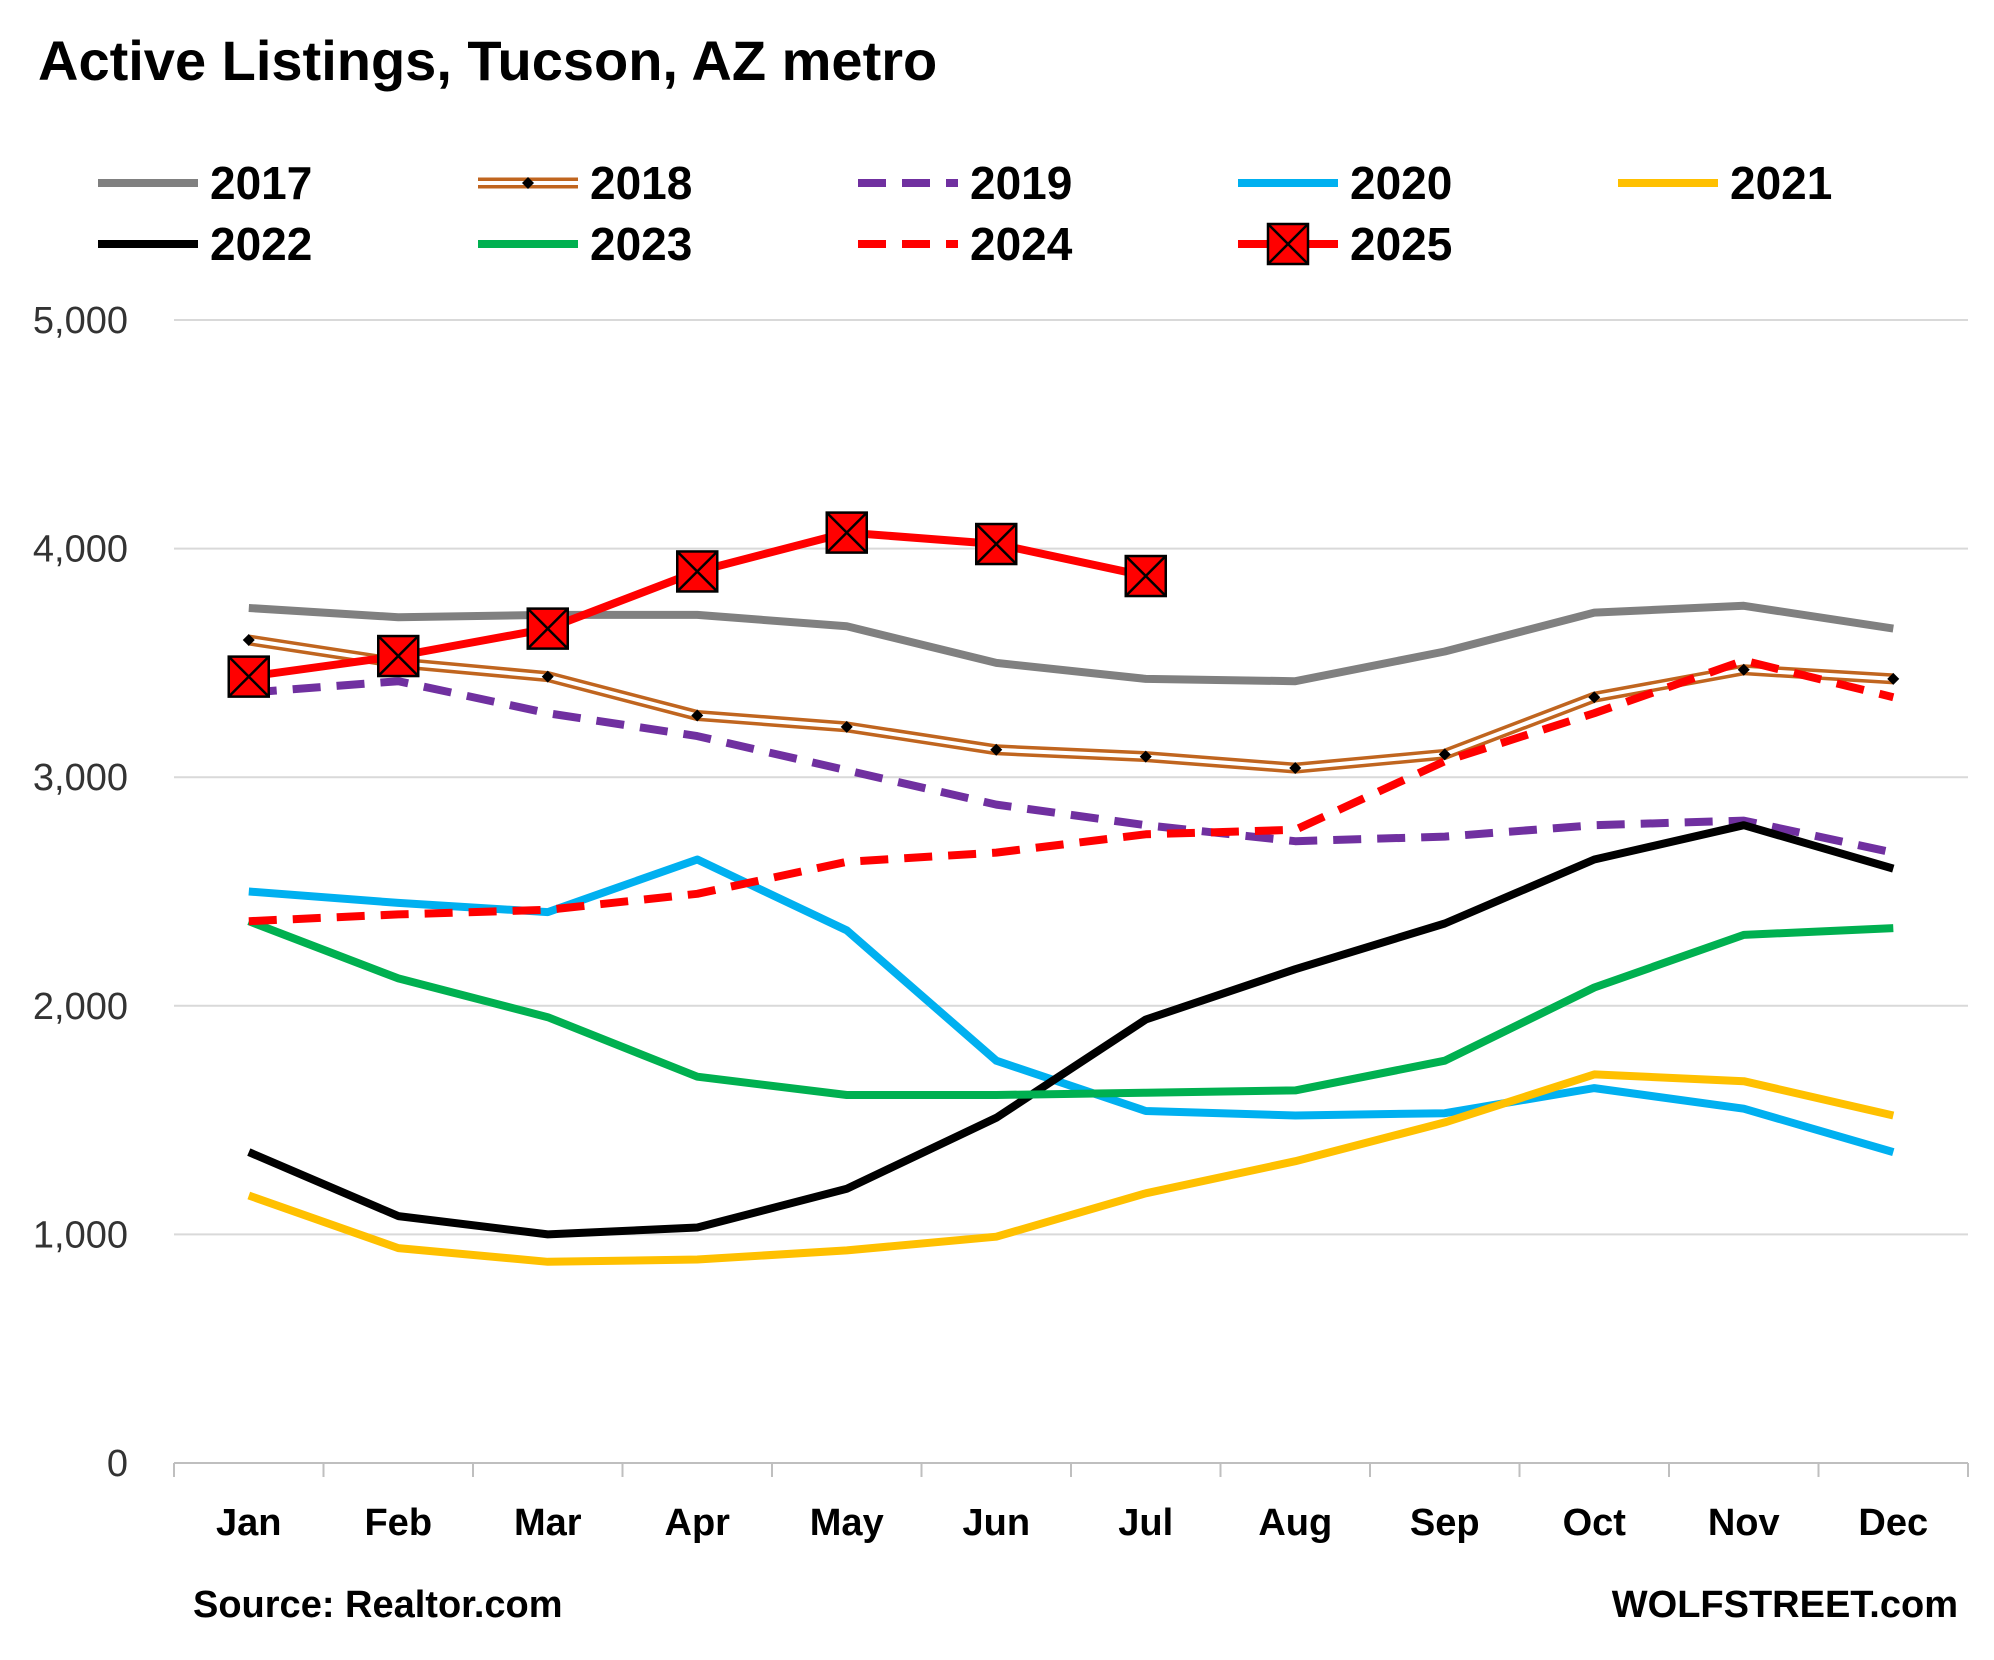 This screenshot has height=1660, width=1994. Describe the element at coordinates (585, 244) in the screenshot. I see `legend-item-2023: 2023` at that location.